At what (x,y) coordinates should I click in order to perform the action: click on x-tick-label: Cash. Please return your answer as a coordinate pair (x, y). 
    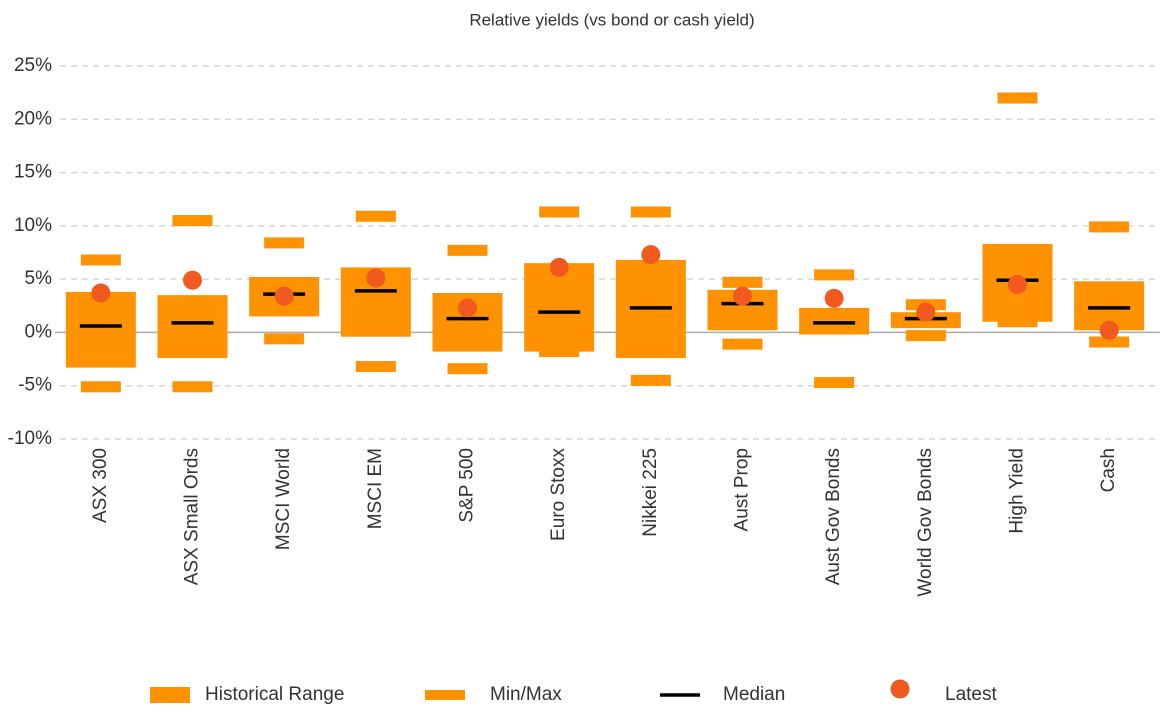
    Looking at the image, I should click on (1108, 470).